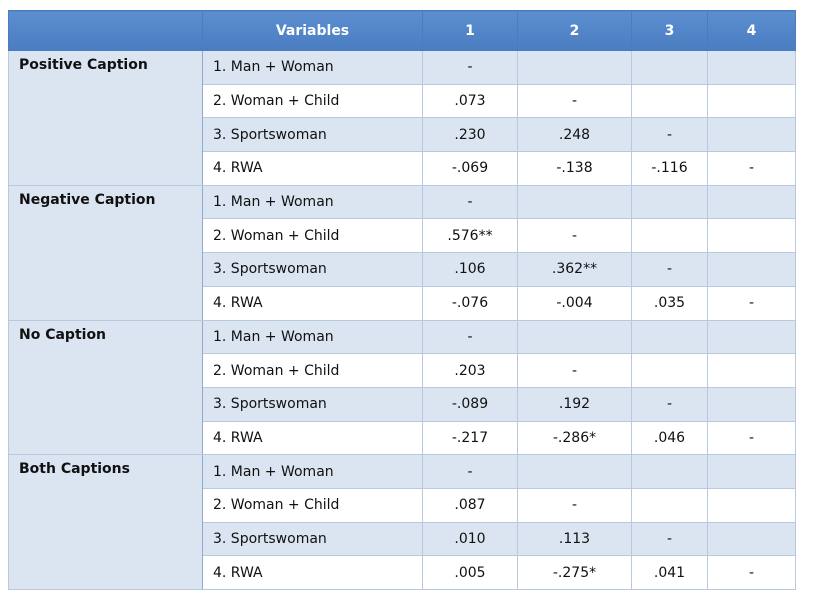  I want to click on table-row: 3. Sportswoman .010.113-, so click(402, 539).